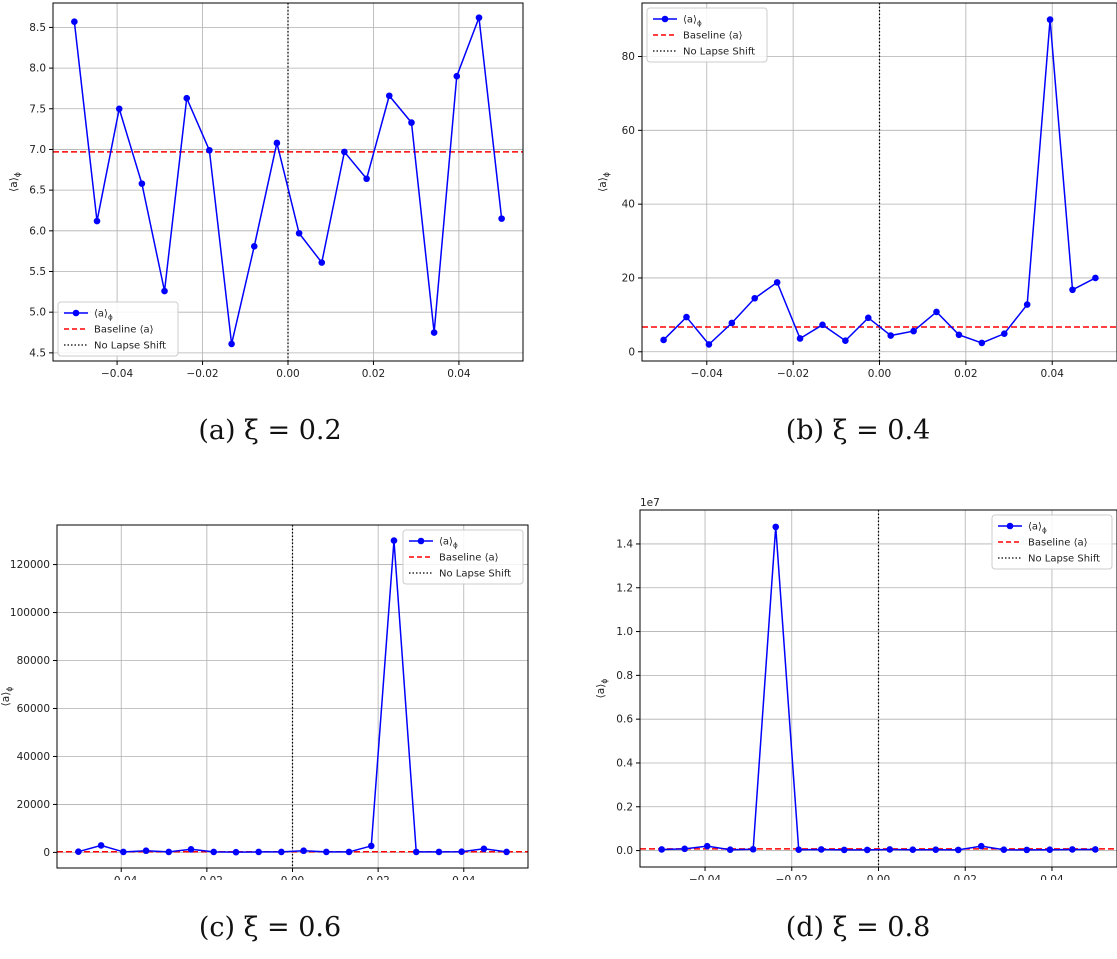 This screenshot has width=1117, height=959. What do you see at coordinates (30, 565) in the screenshot?
I see `y-tick-label: 120000` at bounding box center [30, 565].